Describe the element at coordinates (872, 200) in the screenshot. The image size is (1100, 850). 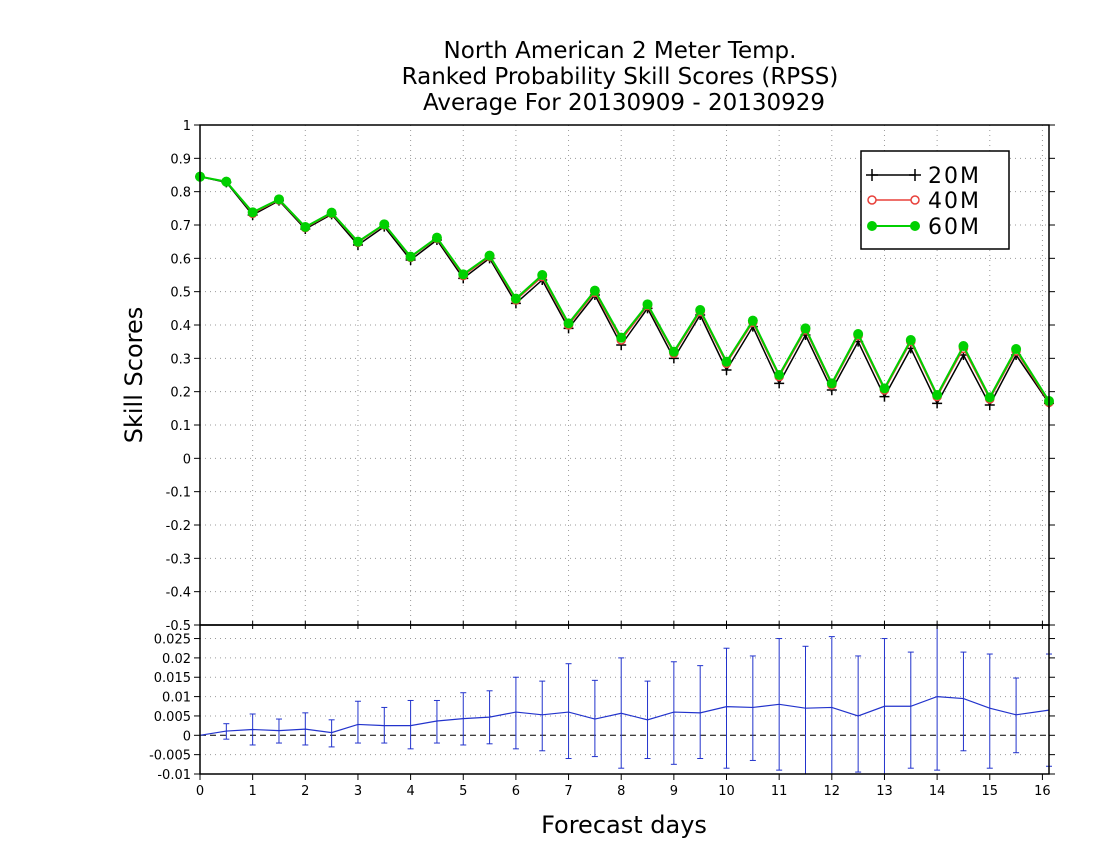
I see `legend-marker-40m-left` at that location.